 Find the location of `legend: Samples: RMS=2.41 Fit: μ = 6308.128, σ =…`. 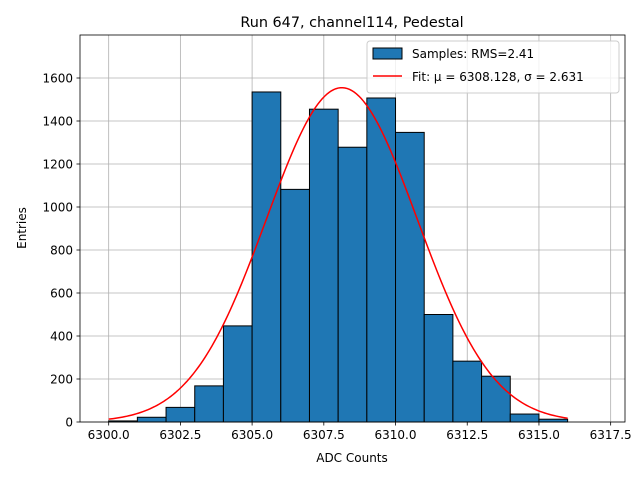

legend: Samples: RMS=2.41 Fit: μ = 6308.128, σ =… is located at coordinates (493, 67).